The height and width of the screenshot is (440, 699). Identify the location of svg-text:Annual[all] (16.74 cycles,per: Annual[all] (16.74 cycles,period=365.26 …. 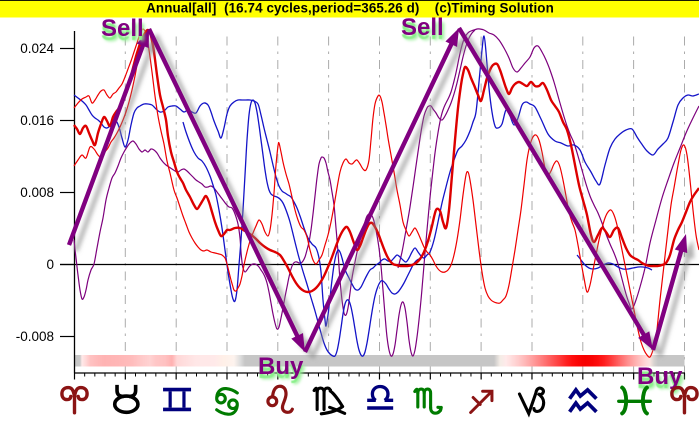
(350, 8).